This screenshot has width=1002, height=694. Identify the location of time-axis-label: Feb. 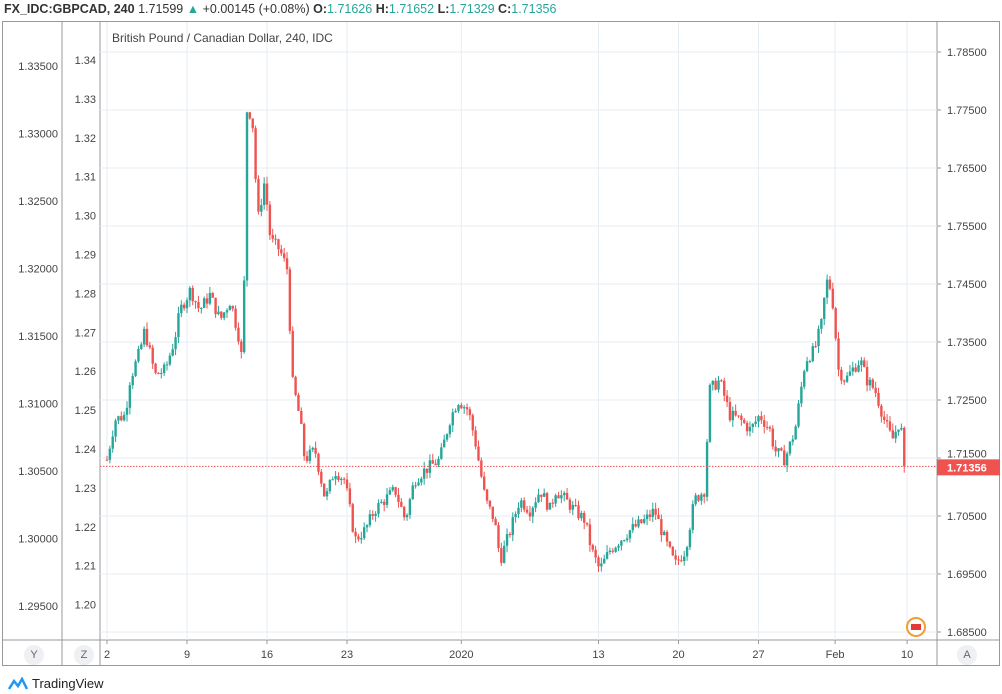
(835, 655).